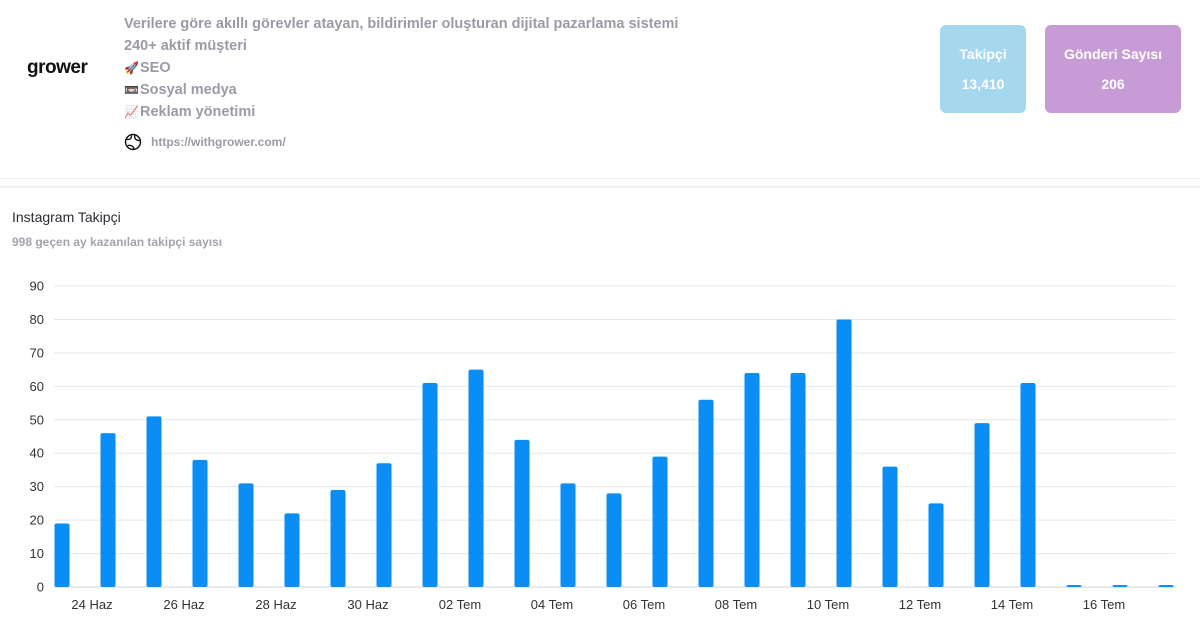  Describe the element at coordinates (920, 604) in the screenshot. I see `x-tick-label: 12 Tem` at that location.